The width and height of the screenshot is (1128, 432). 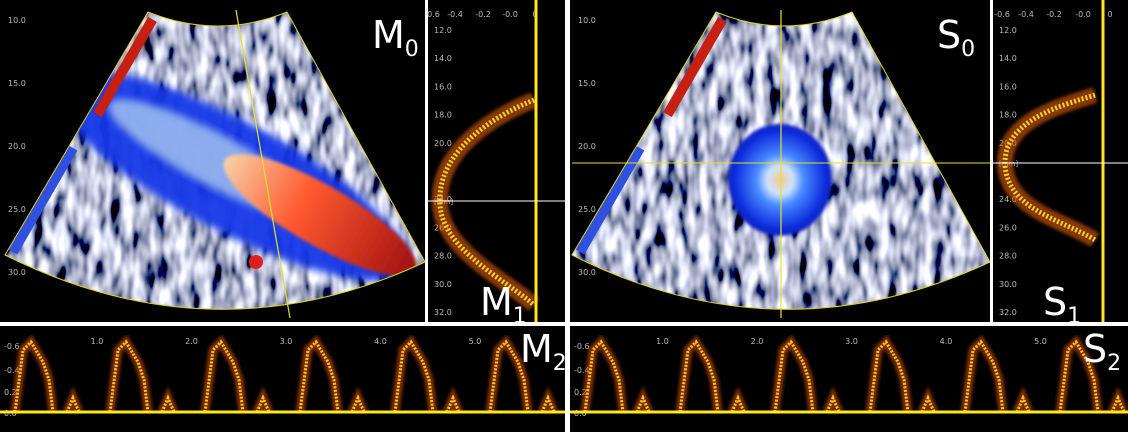 I want to click on panel-label: S1, so click(x=1062, y=304).